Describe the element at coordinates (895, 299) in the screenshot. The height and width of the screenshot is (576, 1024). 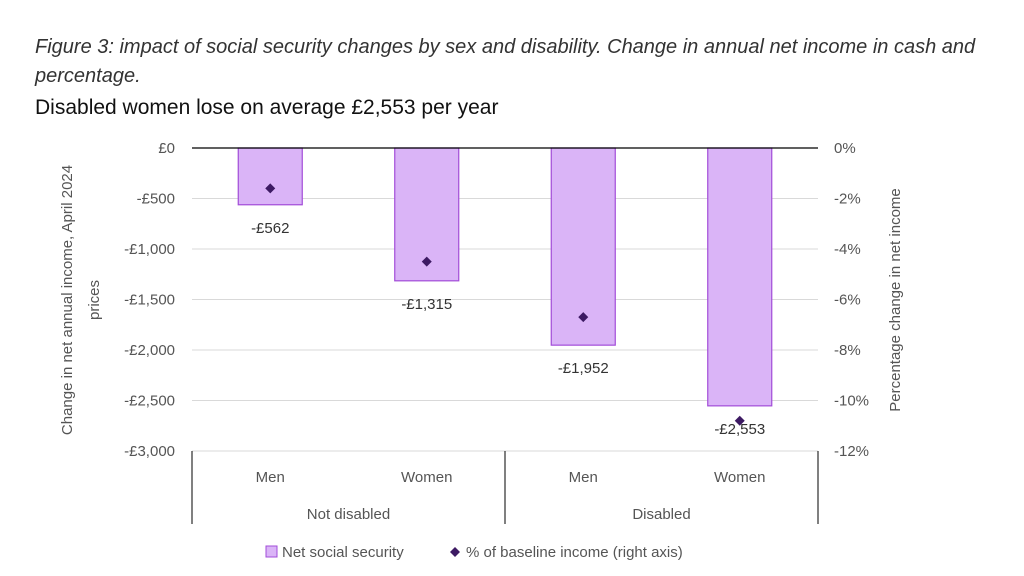
I see `y2-axis-title: Percentage change in net income` at that location.